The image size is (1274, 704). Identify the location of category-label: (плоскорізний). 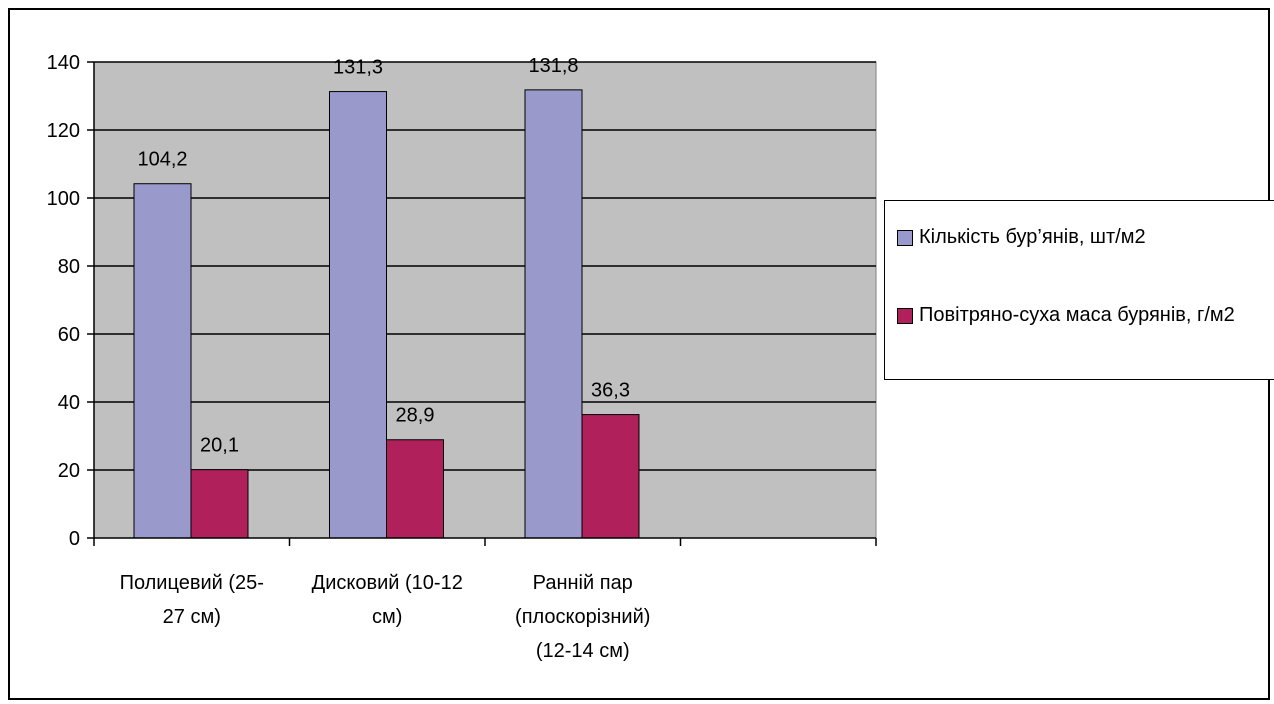
(582, 617).